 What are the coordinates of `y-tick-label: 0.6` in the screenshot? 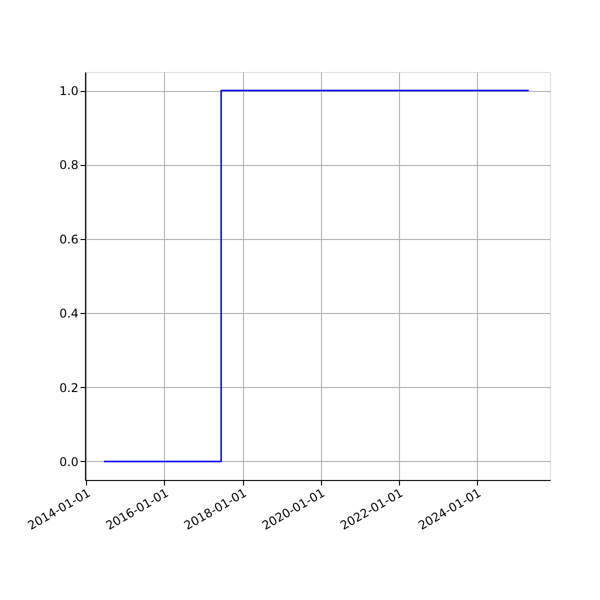 It's located at (68, 239).